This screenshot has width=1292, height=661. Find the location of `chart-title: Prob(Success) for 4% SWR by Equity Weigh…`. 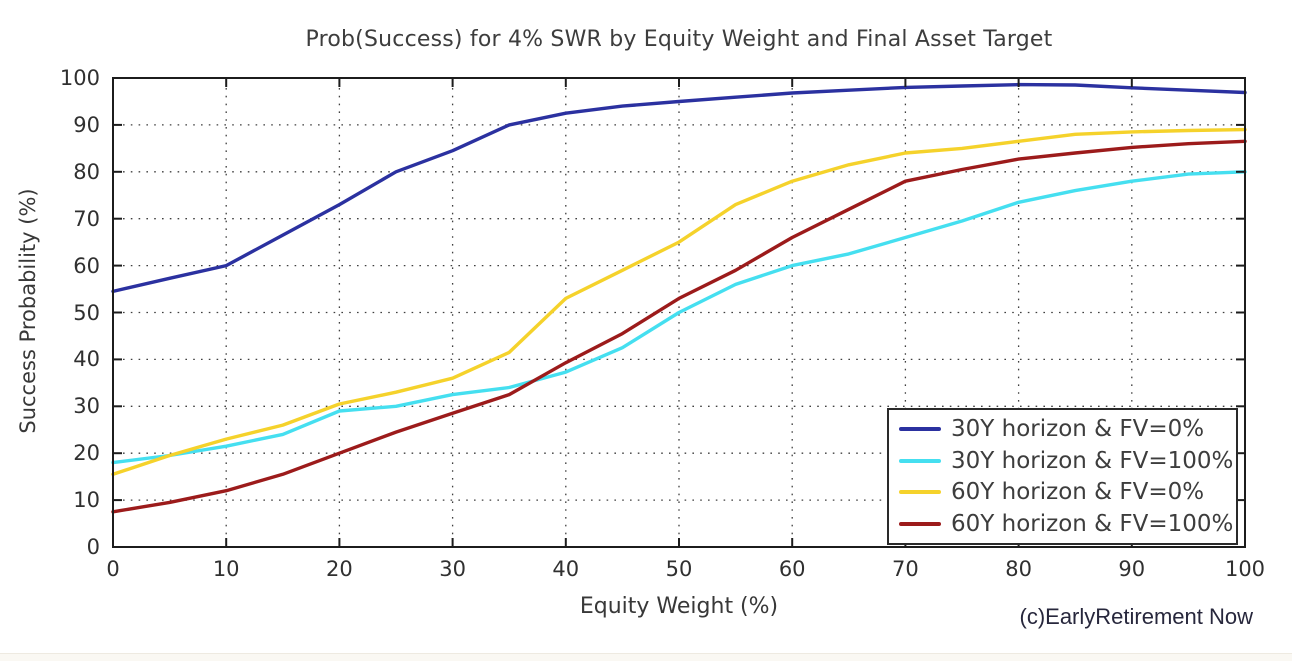

chart-title: Prob(Success) for 4% SWR by Equity Weigh… is located at coordinates (679, 39).